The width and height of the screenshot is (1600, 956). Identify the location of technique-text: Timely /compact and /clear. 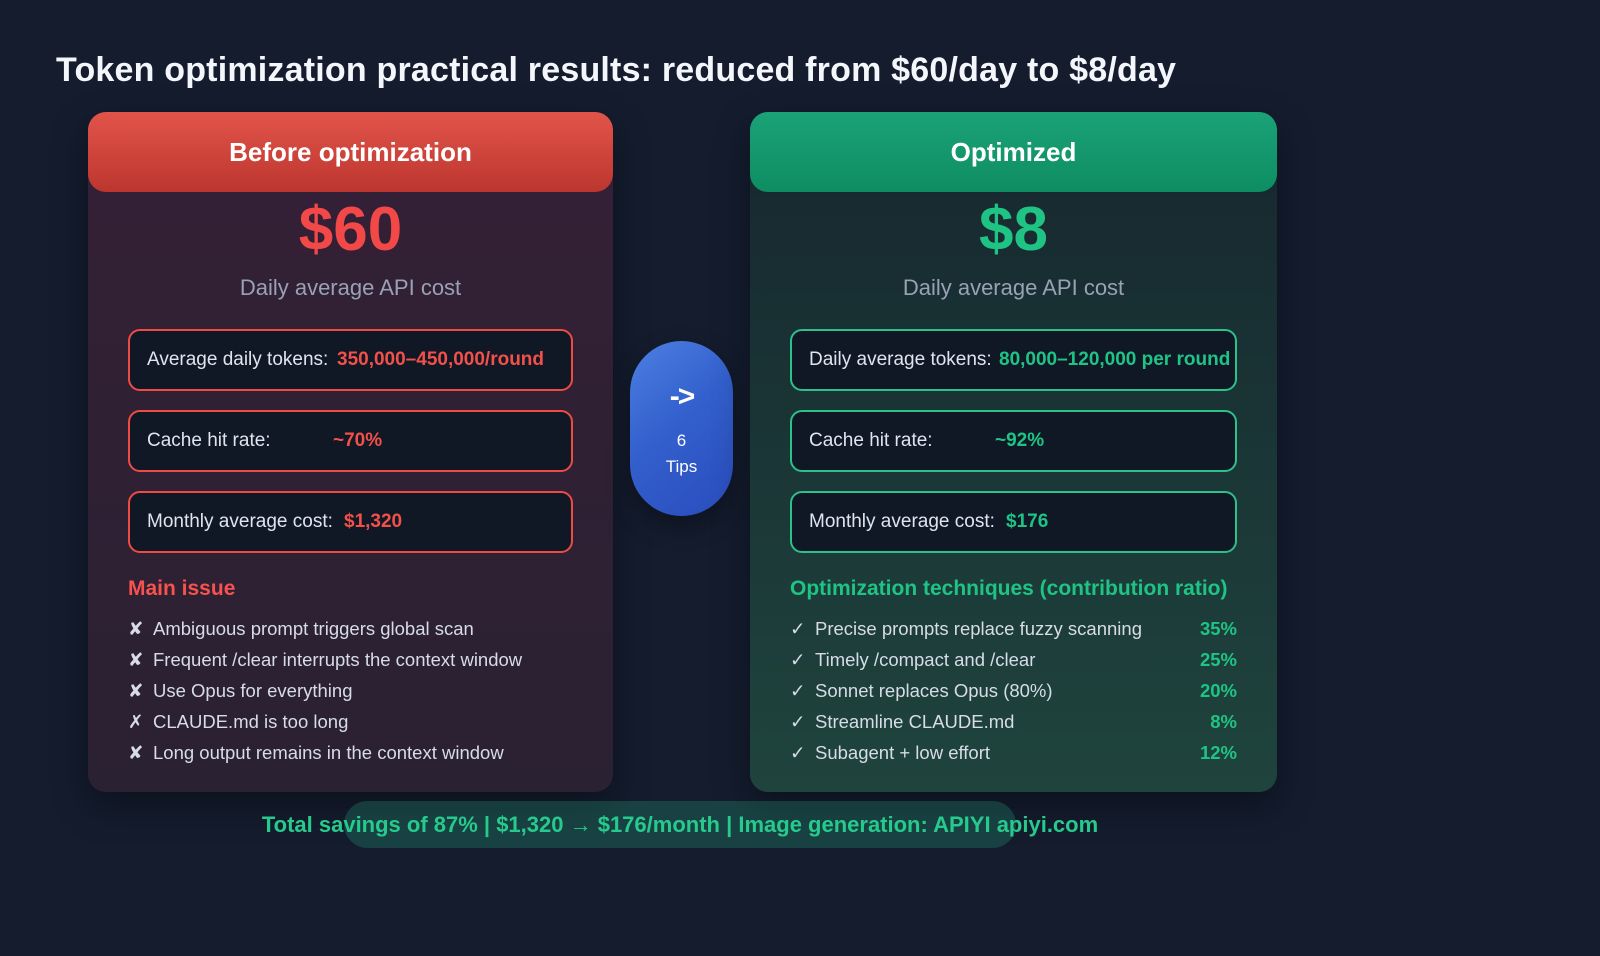
(925, 659).